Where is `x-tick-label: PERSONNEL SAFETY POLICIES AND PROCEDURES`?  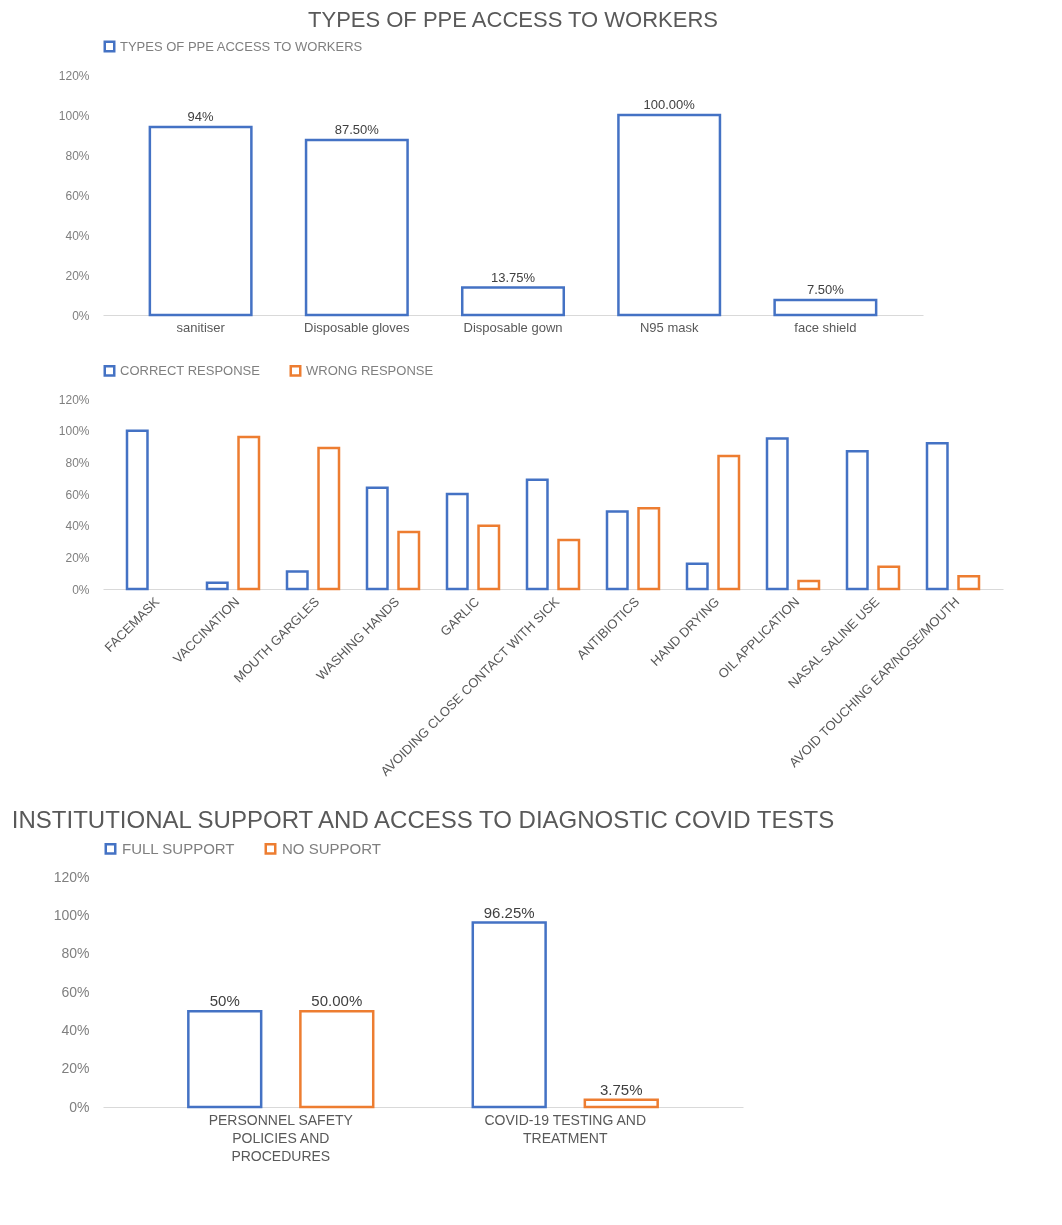 x-tick-label: PERSONNEL SAFETY POLICIES AND PROCEDURES is located at coordinates (281, 1137).